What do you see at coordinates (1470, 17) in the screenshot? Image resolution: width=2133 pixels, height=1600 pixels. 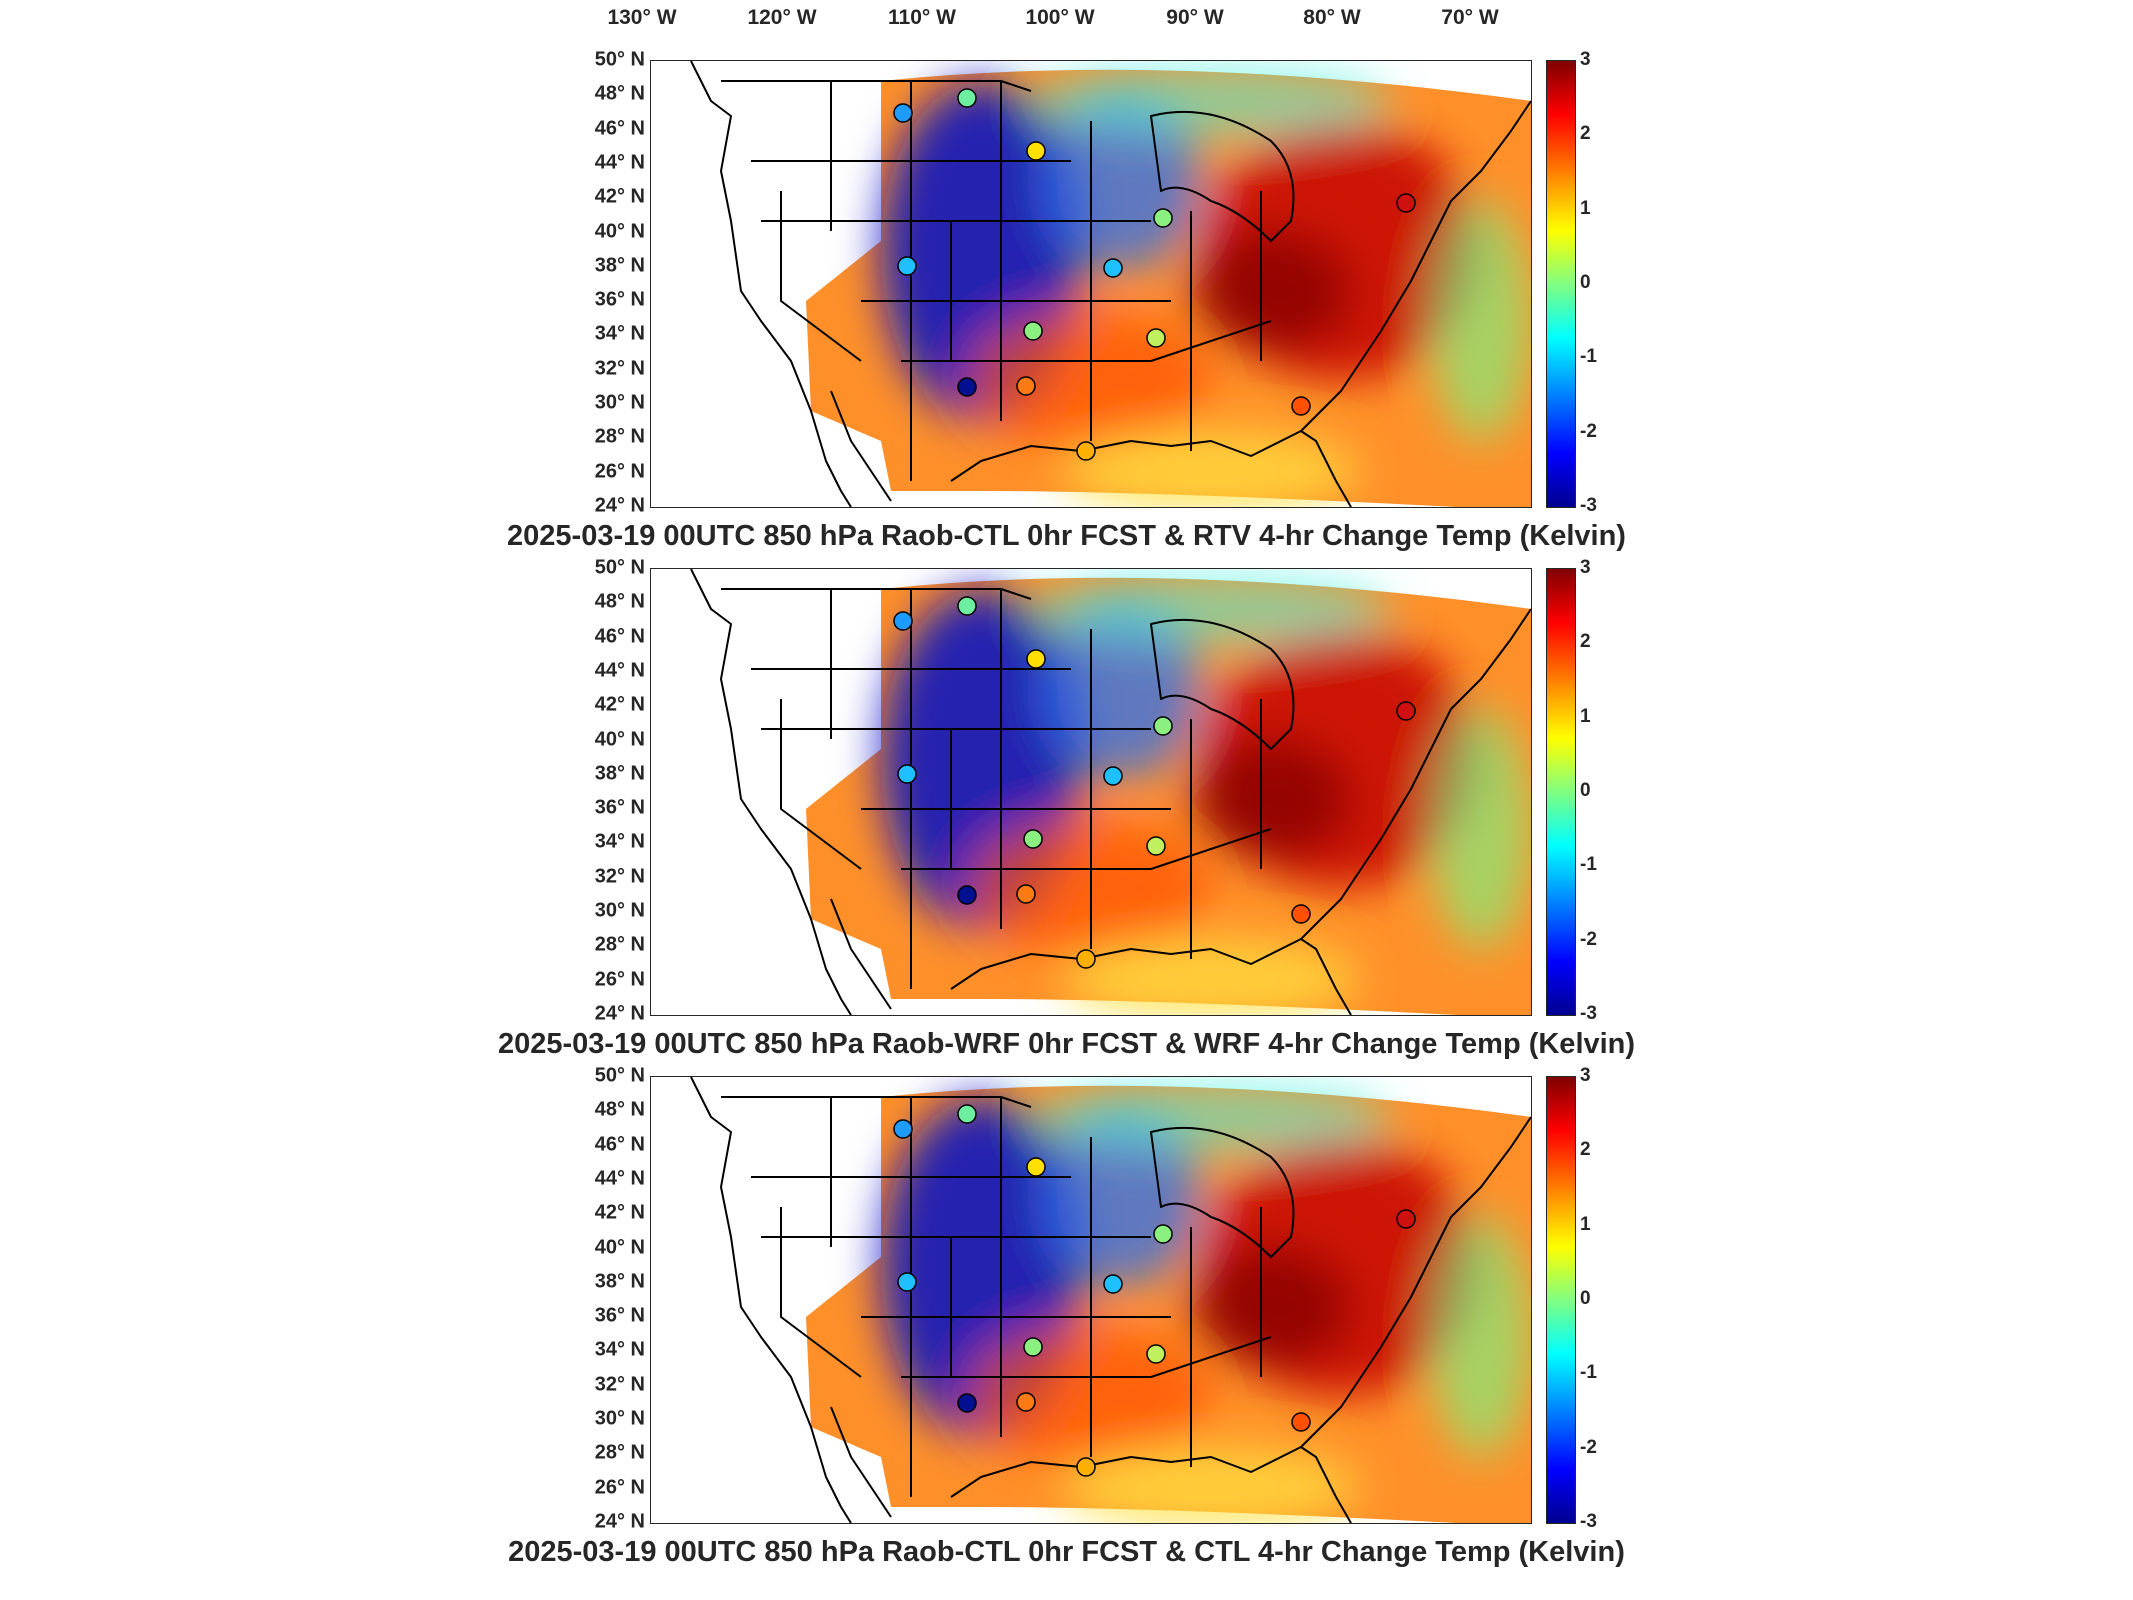 I see `lon-tick-label: 70° W` at bounding box center [1470, 17].